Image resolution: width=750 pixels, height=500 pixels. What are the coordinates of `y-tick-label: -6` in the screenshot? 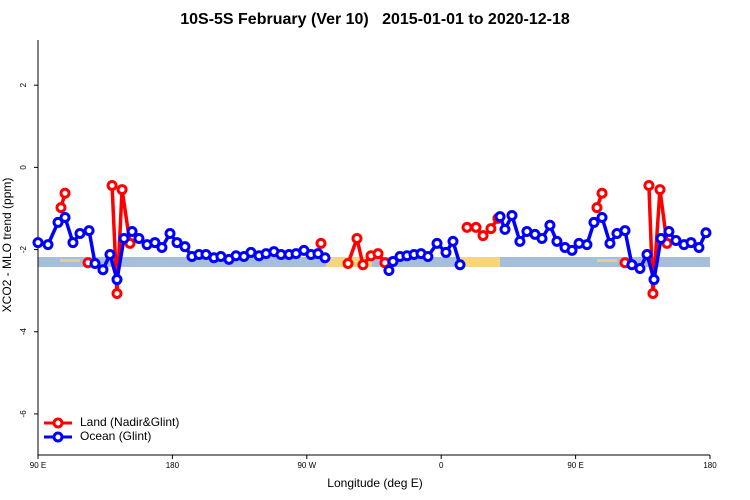 It's located at (23, 414).